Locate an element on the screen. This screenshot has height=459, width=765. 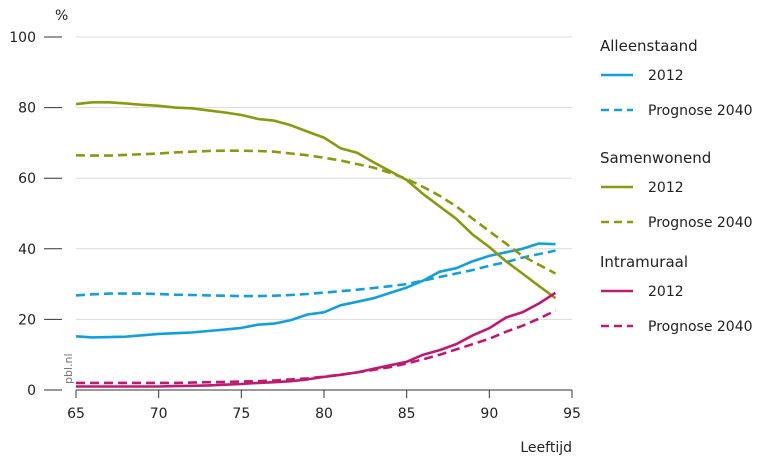
x-tick-label: 90 is located at coordinates (489, 414).